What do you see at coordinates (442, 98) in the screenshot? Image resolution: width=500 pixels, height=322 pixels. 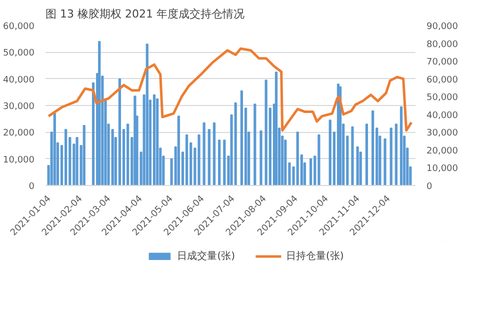 I see `y2-tick-label: 50,000` at bounding box center [442, 98].